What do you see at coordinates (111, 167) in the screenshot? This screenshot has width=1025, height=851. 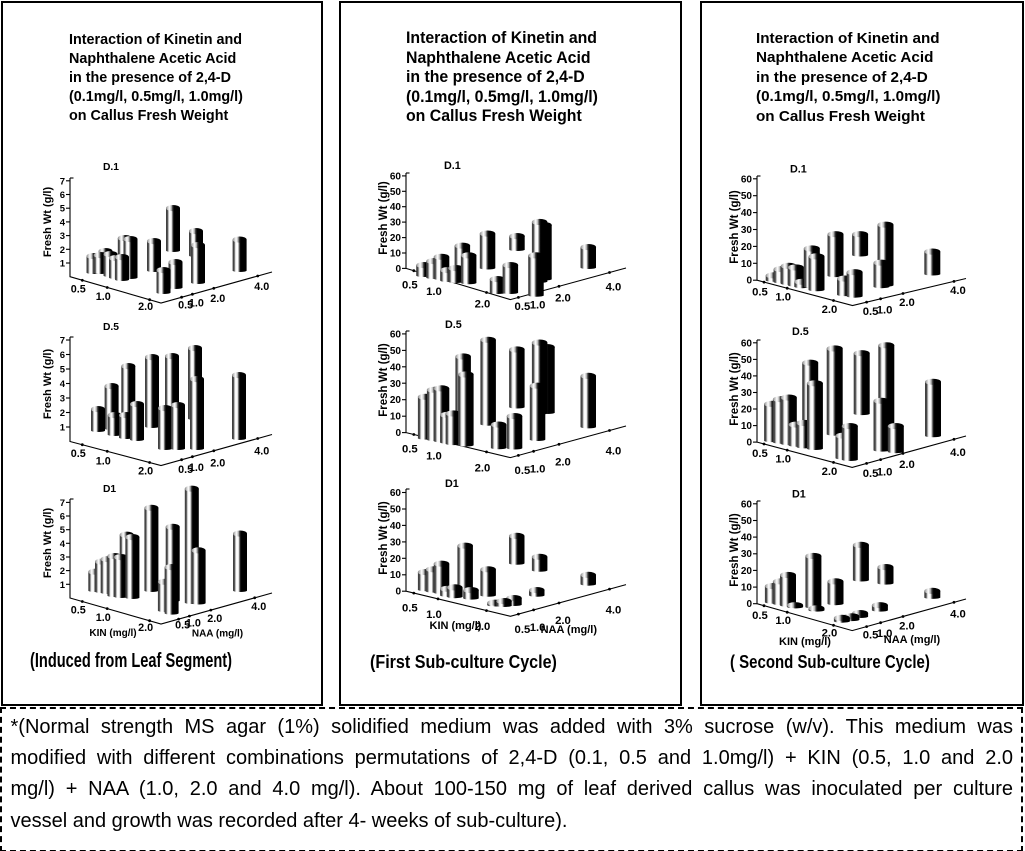 I see `svg-text: D.1` at bounding box center [111, 167].